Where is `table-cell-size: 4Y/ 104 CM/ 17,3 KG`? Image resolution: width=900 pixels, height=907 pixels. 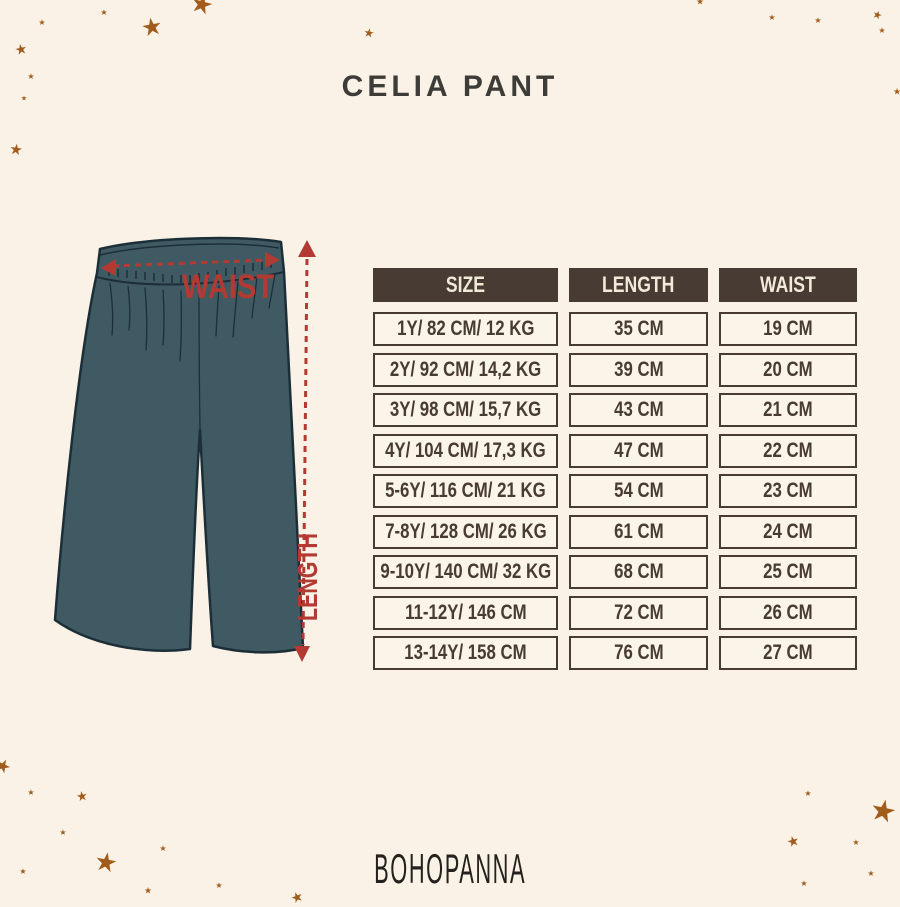 table-cell-size: 4Y/ 104 CM/ 17,3 KG is located at coordinates (465, 450).